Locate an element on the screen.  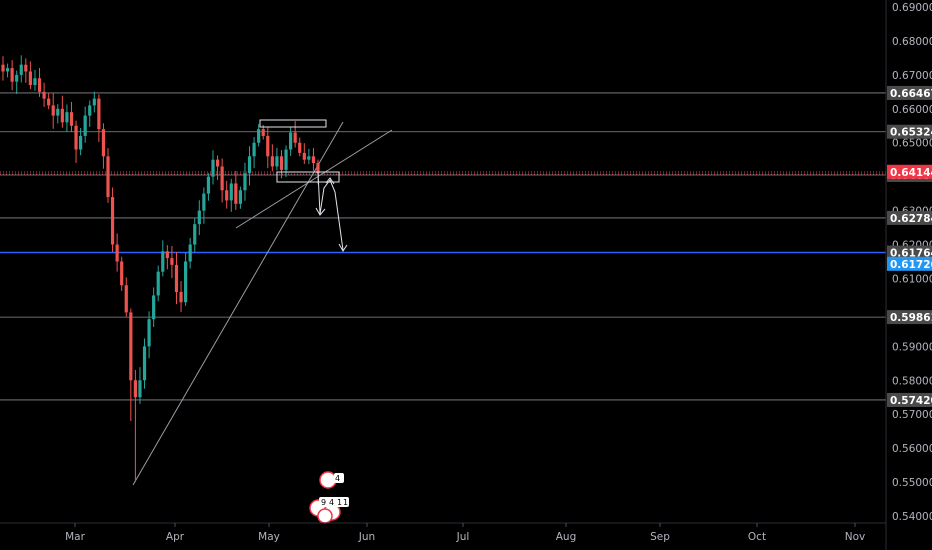
price-tick-10: 0.57000 is located at coordinates (912, 415).